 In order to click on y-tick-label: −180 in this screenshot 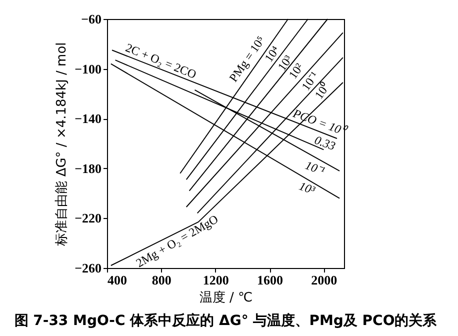, I will do `click(88, 168)`.